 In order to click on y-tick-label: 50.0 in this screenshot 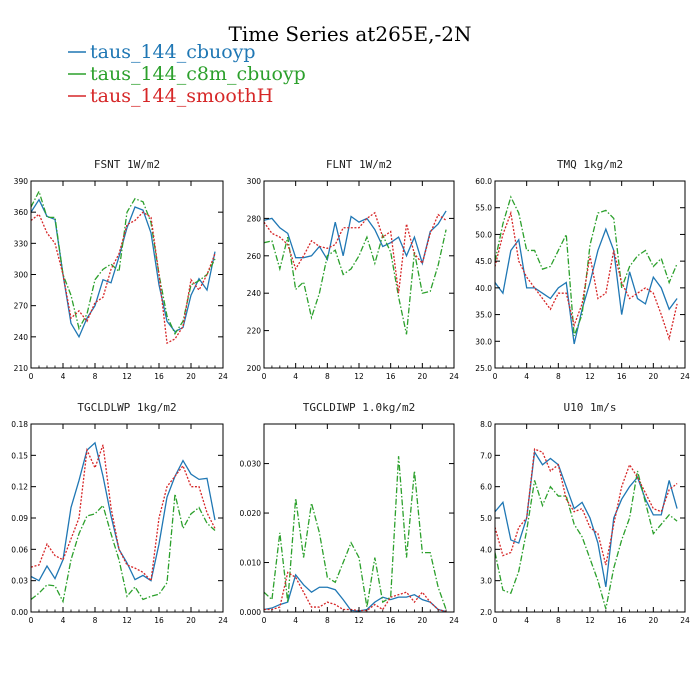, I will do `click(483, 234)`.